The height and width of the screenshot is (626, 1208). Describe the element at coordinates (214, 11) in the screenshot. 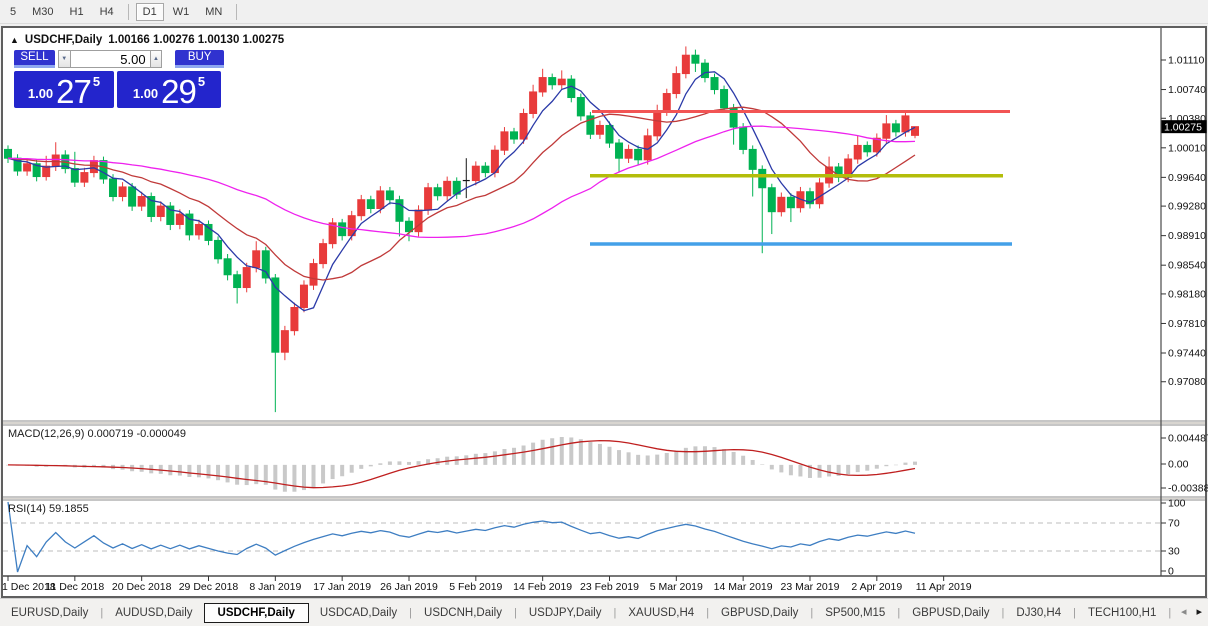

I see `timeframe-button-mn: MN` at that location.